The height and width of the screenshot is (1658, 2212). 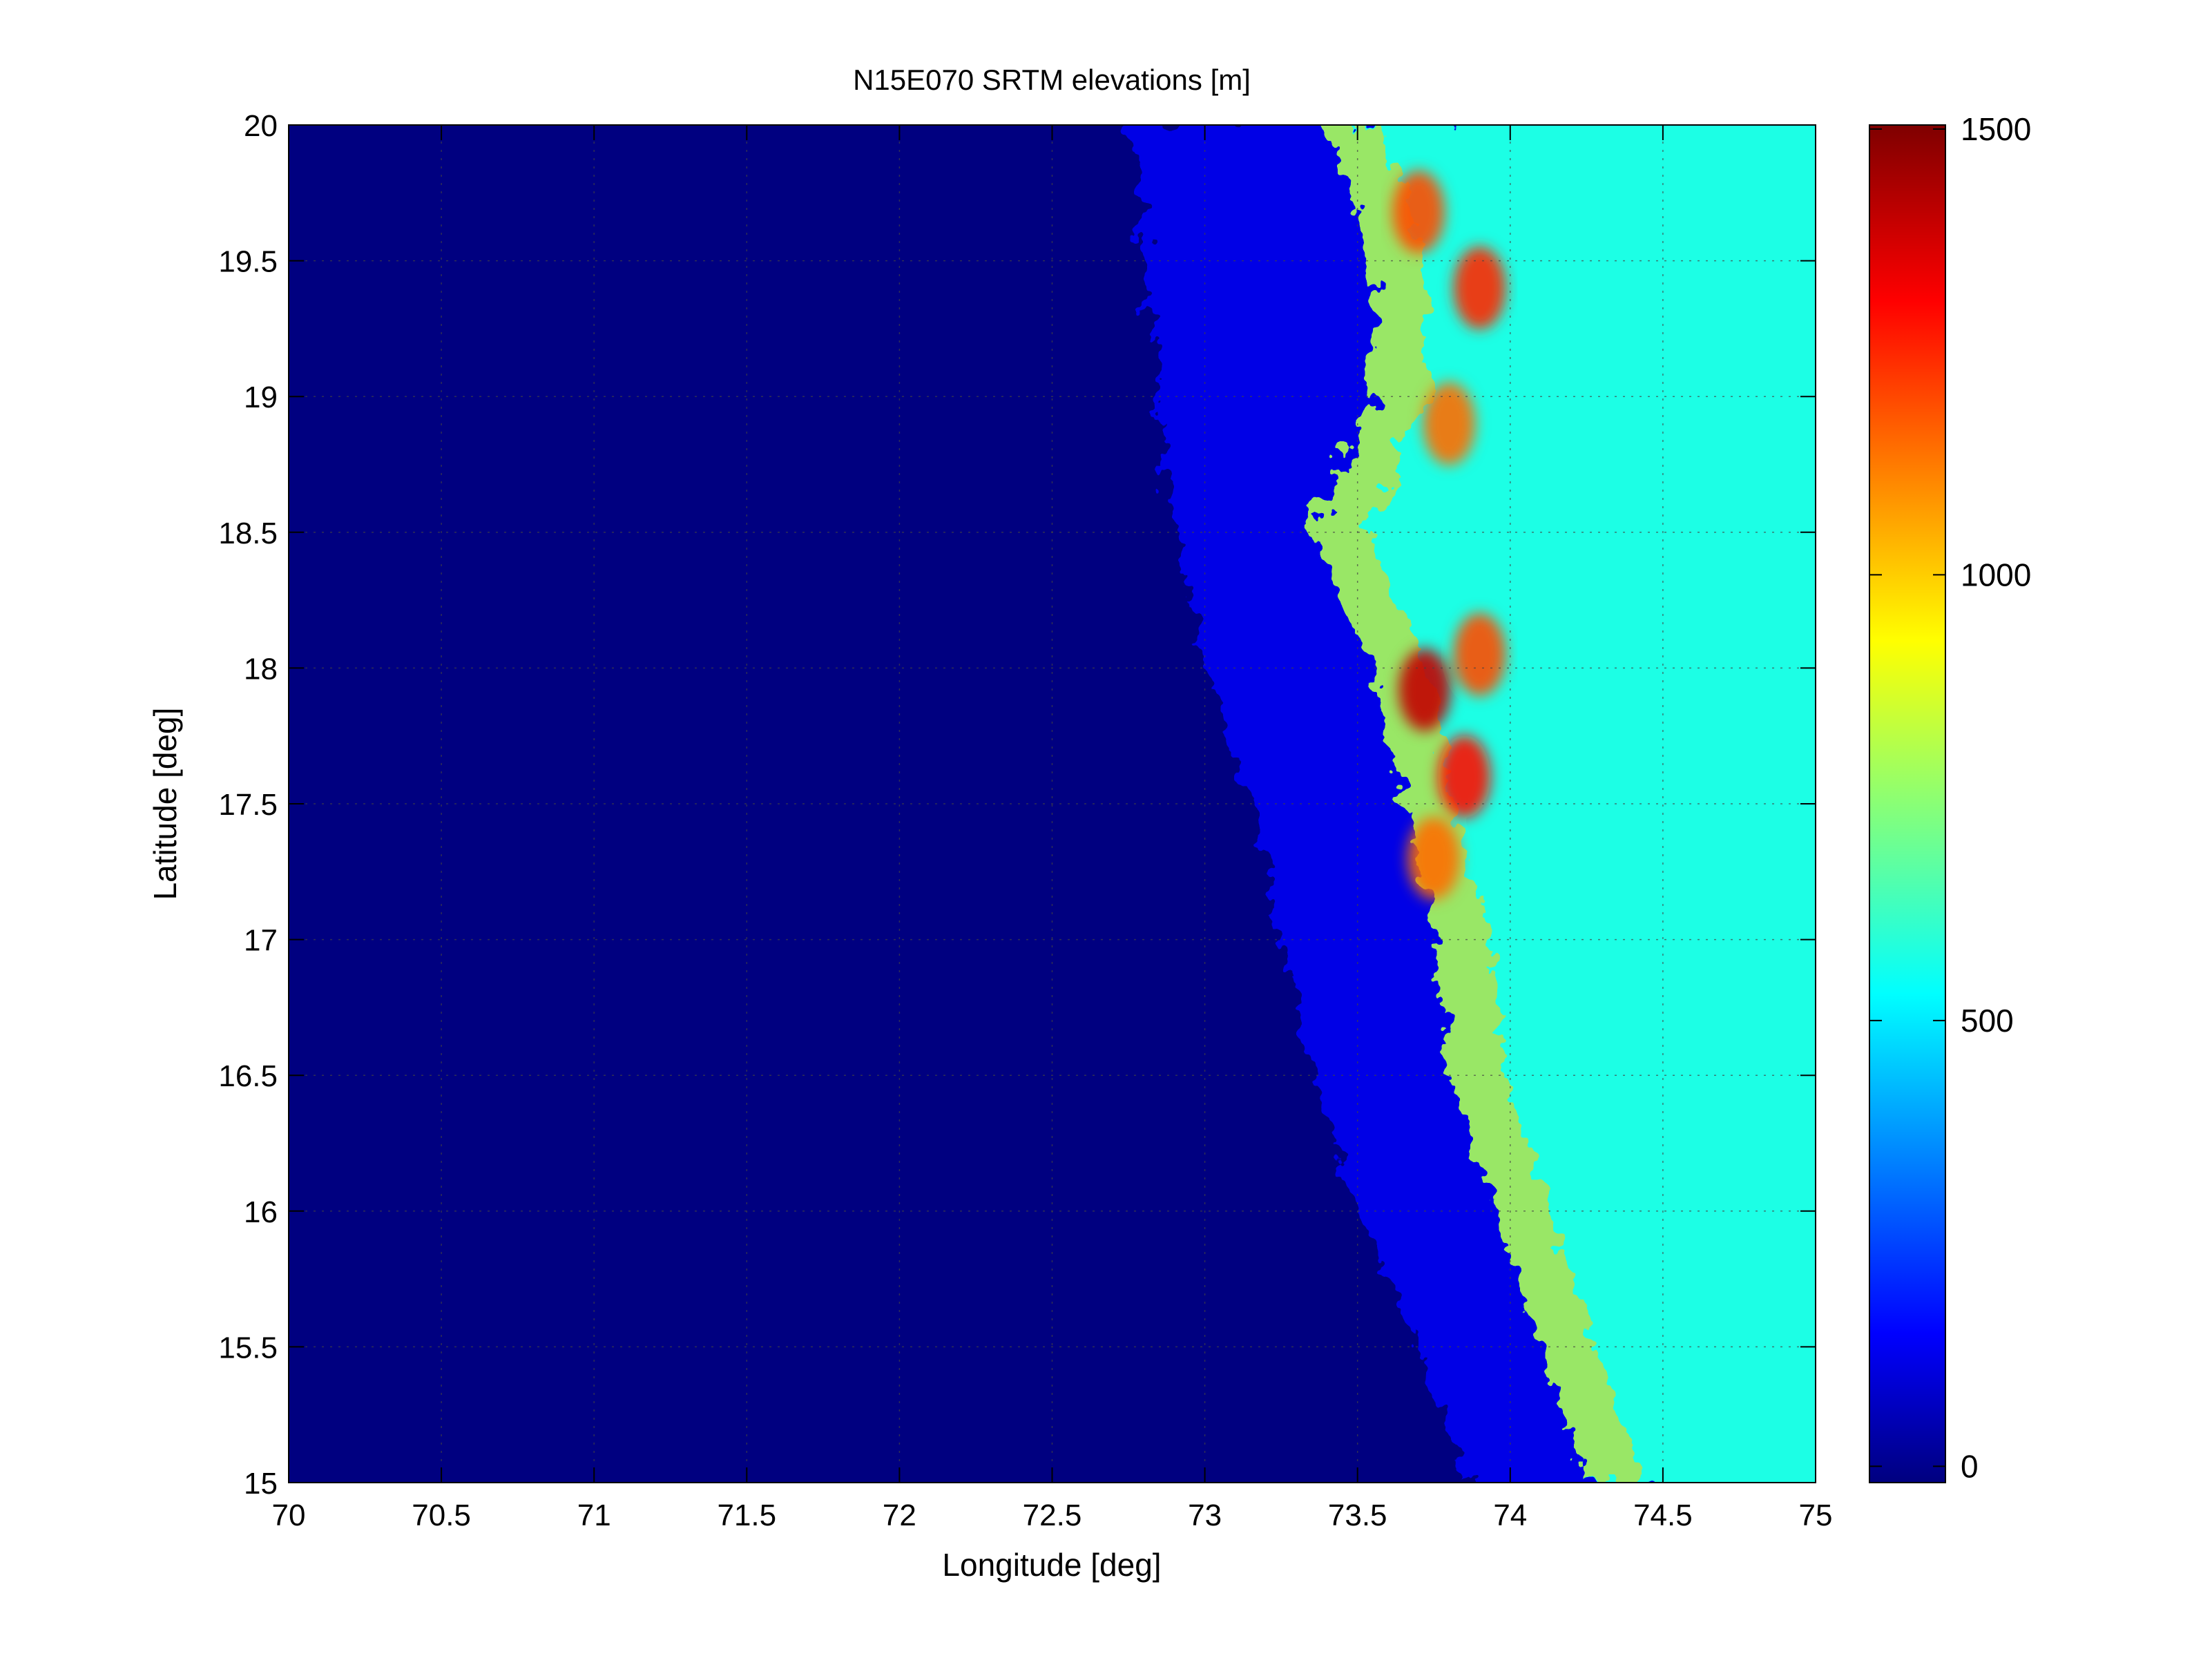 What do you see at coordinates (1052, 1515) in the screenshot?
I see `x-tick-label: 72.5` at bounding box center [1052, 1515].